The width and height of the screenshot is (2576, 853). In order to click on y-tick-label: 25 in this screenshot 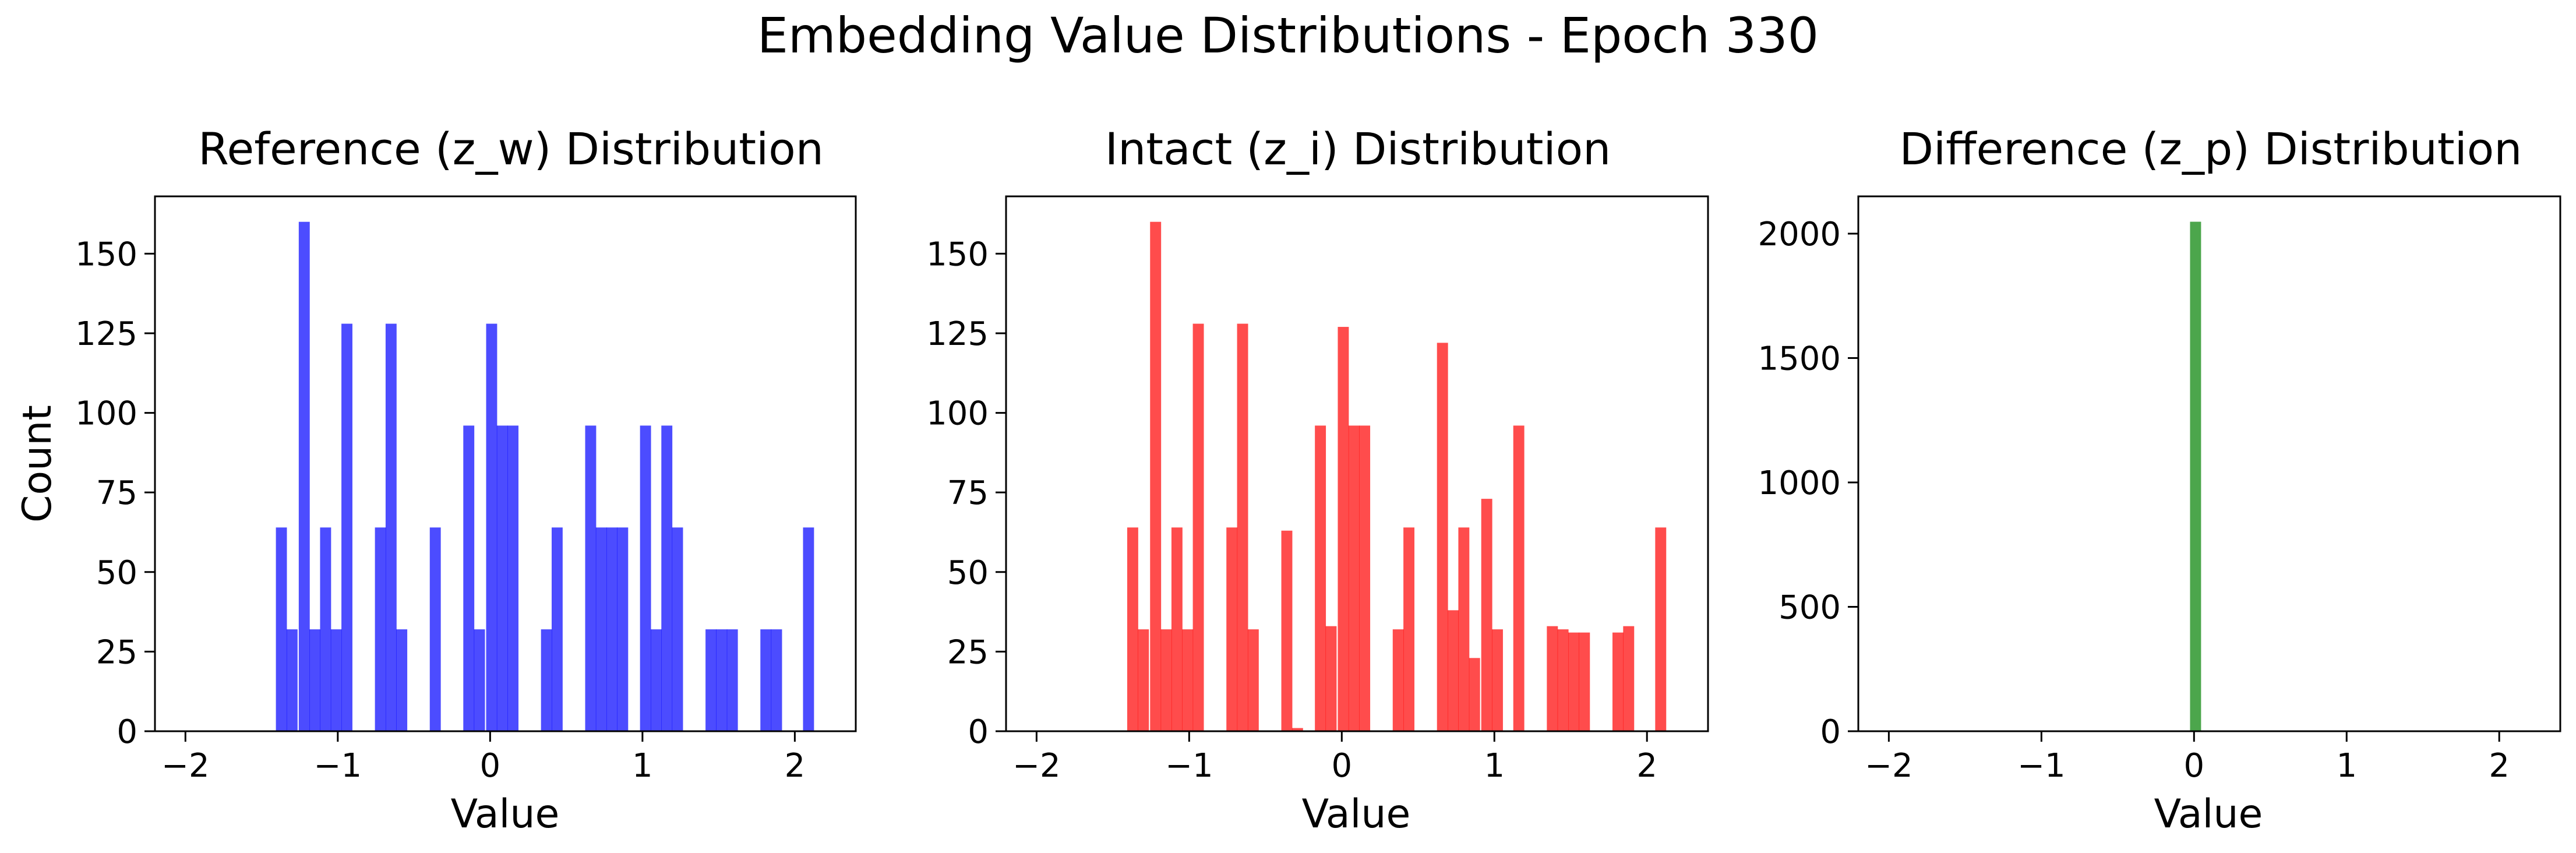, I will do `click(117, 652)`.